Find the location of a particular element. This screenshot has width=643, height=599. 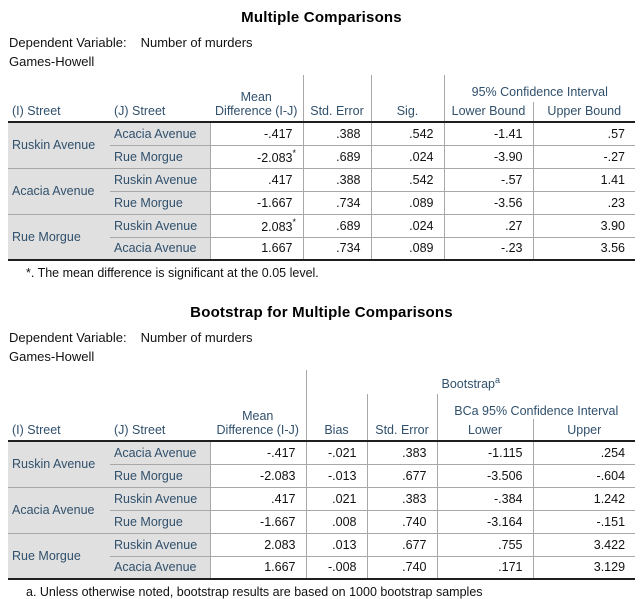

upper-cell: -.151 is located at coordinates (584, 521).